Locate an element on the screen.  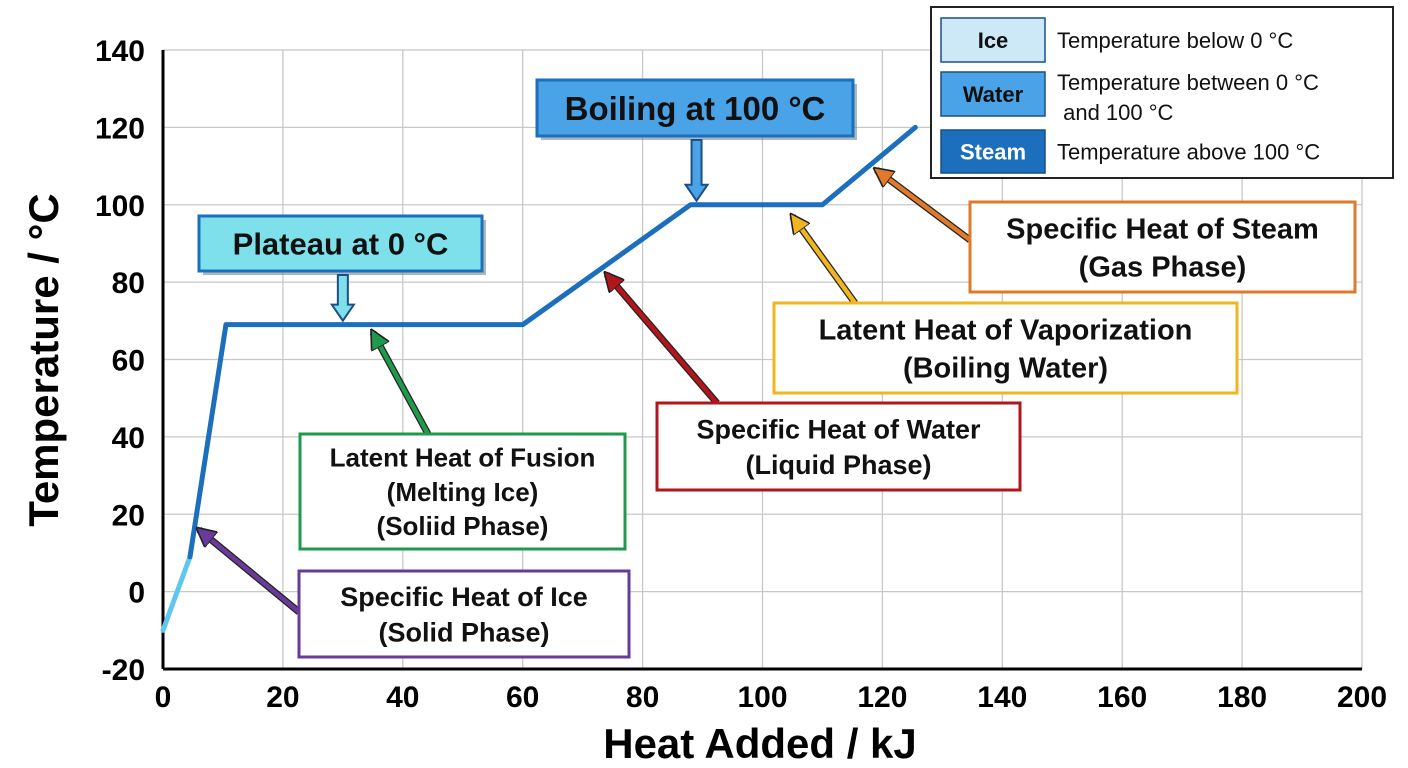
y-tick-labels: -20 0 20 40 60 80 100 120 140 is located at coordinates (120, 361).